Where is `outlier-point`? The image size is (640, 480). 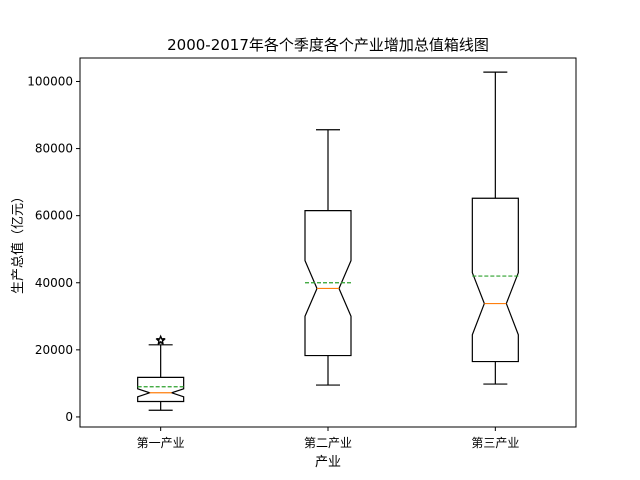 outlier-point is located at coordinates (160, 339).